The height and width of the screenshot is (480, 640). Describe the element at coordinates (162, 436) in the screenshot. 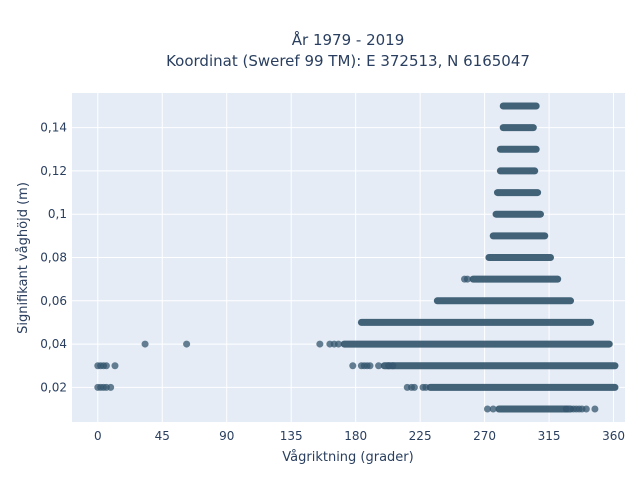

I see `x-tick-label: 45` at that location.